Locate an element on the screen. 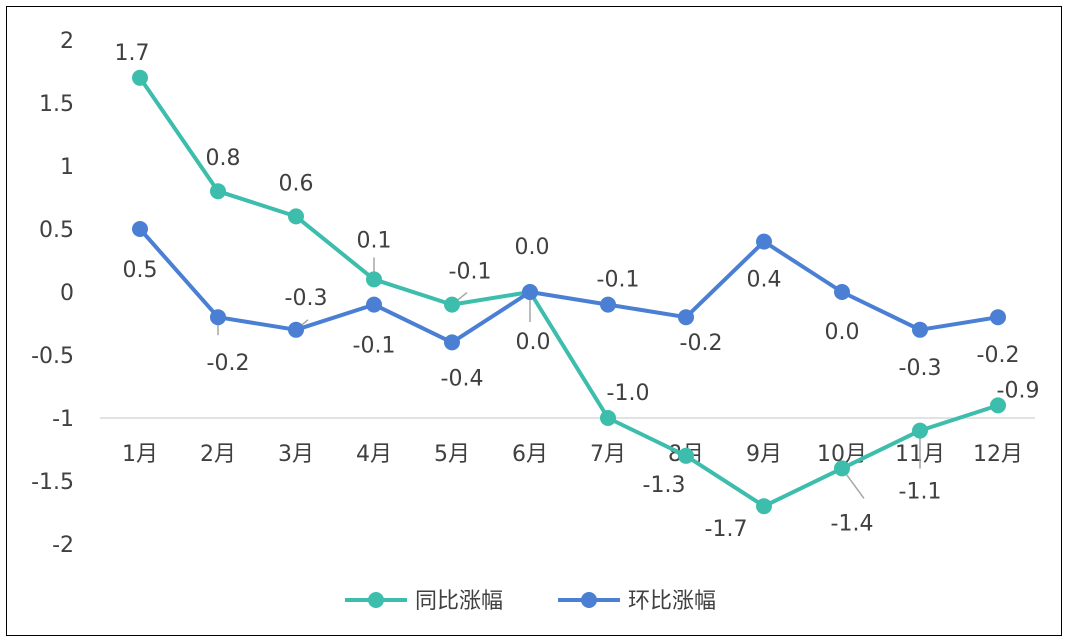 The width and height of the screenshot is (1070, 641). x-tick-label-1: 2月 is located at coordinates (218, 454).